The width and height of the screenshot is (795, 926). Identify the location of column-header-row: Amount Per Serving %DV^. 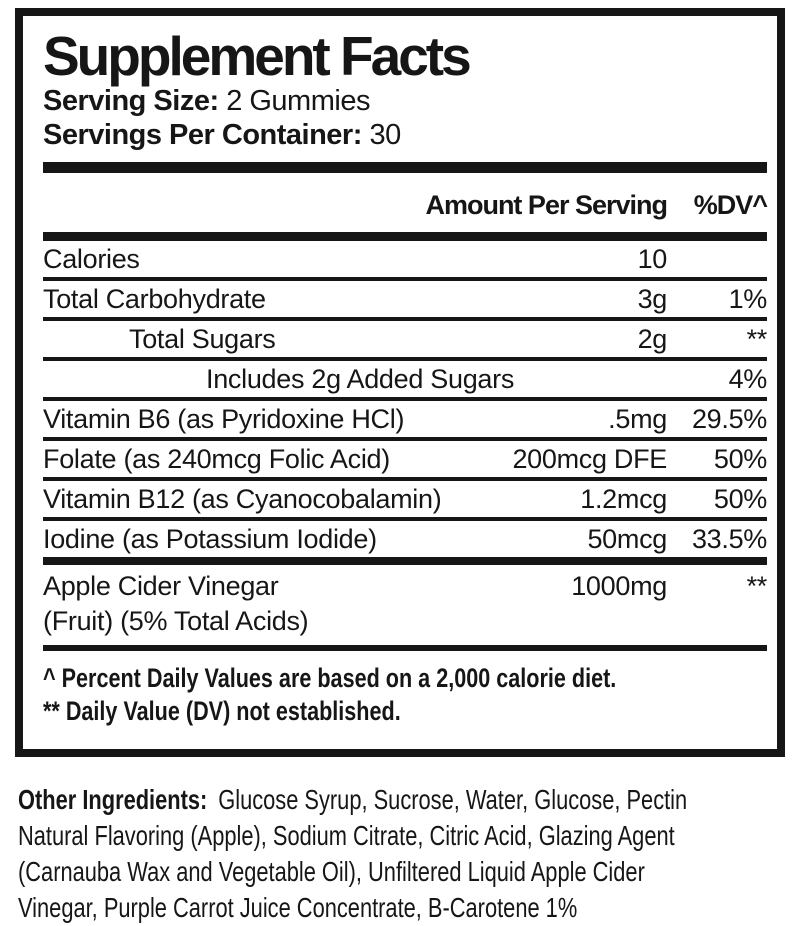
(405, 202).